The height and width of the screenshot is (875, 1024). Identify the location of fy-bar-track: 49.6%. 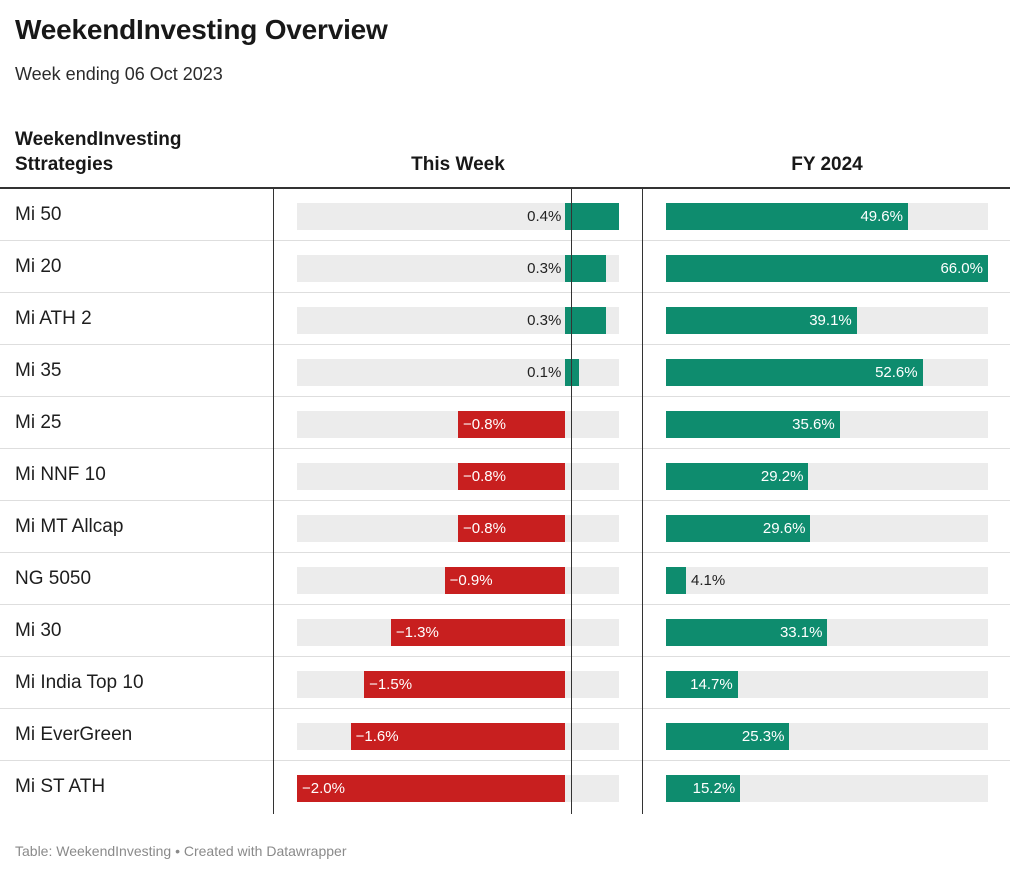
(827, 216).